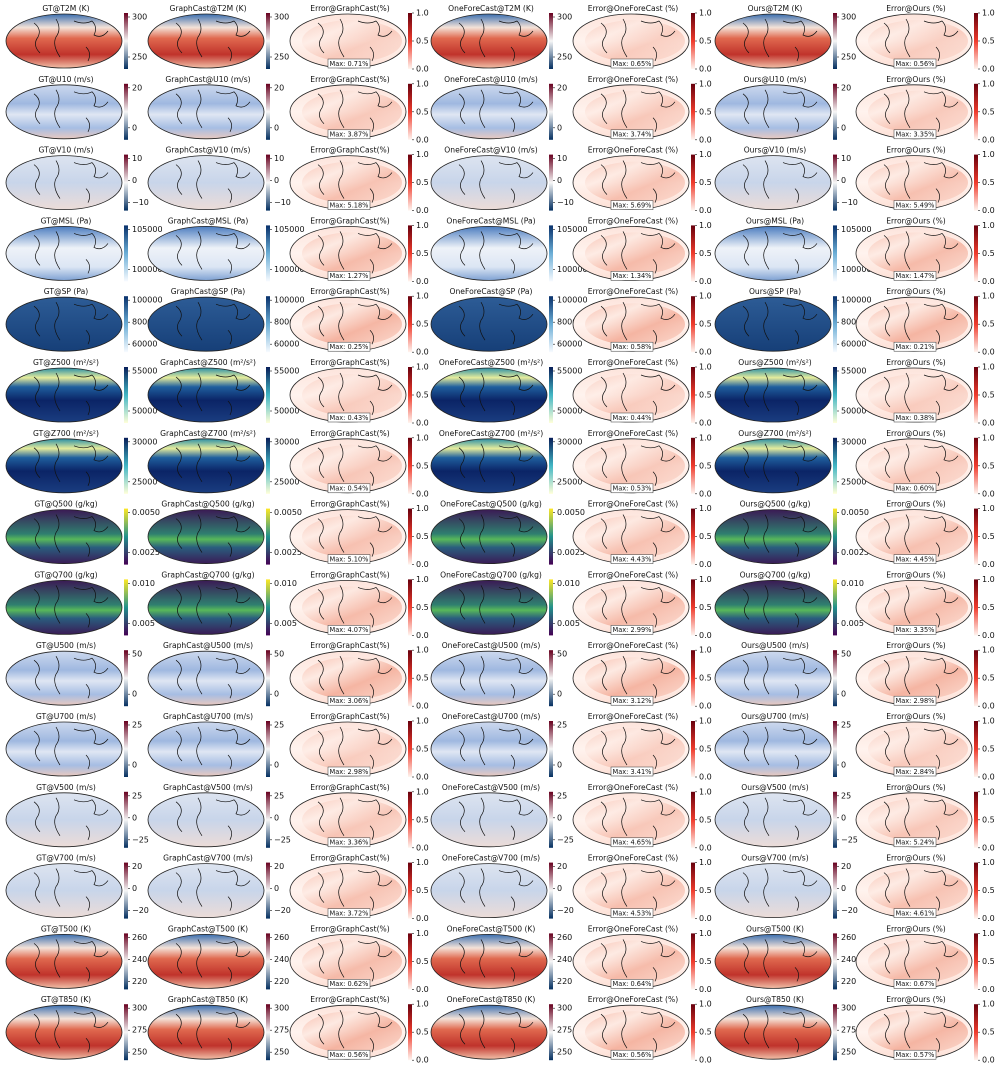 The width and height of the screenshot is (997, 1071). Describe the element at coordinates (852, 583) in the screenshot. I see `colorbar-tick-label: 0.010` at that location.